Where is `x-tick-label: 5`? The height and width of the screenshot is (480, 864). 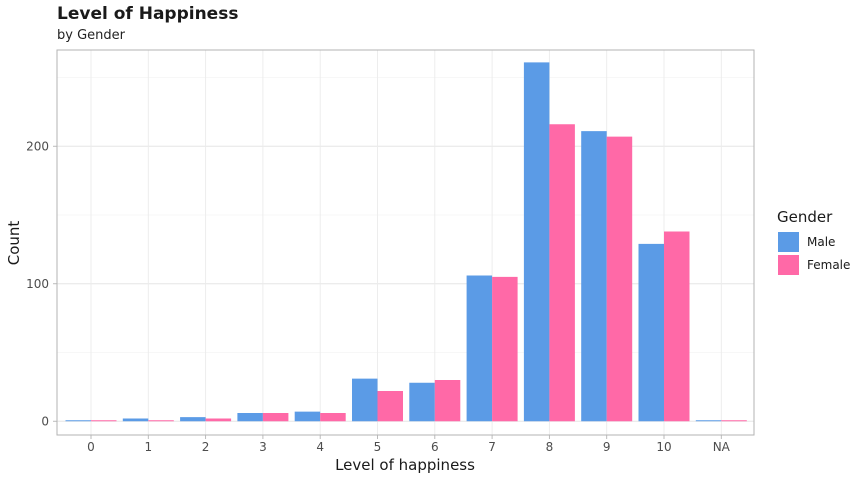
x-tick-label: 5 is located at coordinates (378, 447).